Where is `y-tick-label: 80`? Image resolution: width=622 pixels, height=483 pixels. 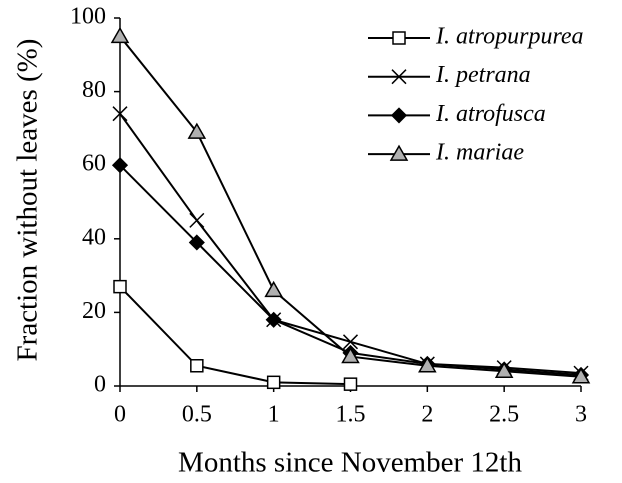
y-tick-label: 80 is located at coordinates (94, 90).